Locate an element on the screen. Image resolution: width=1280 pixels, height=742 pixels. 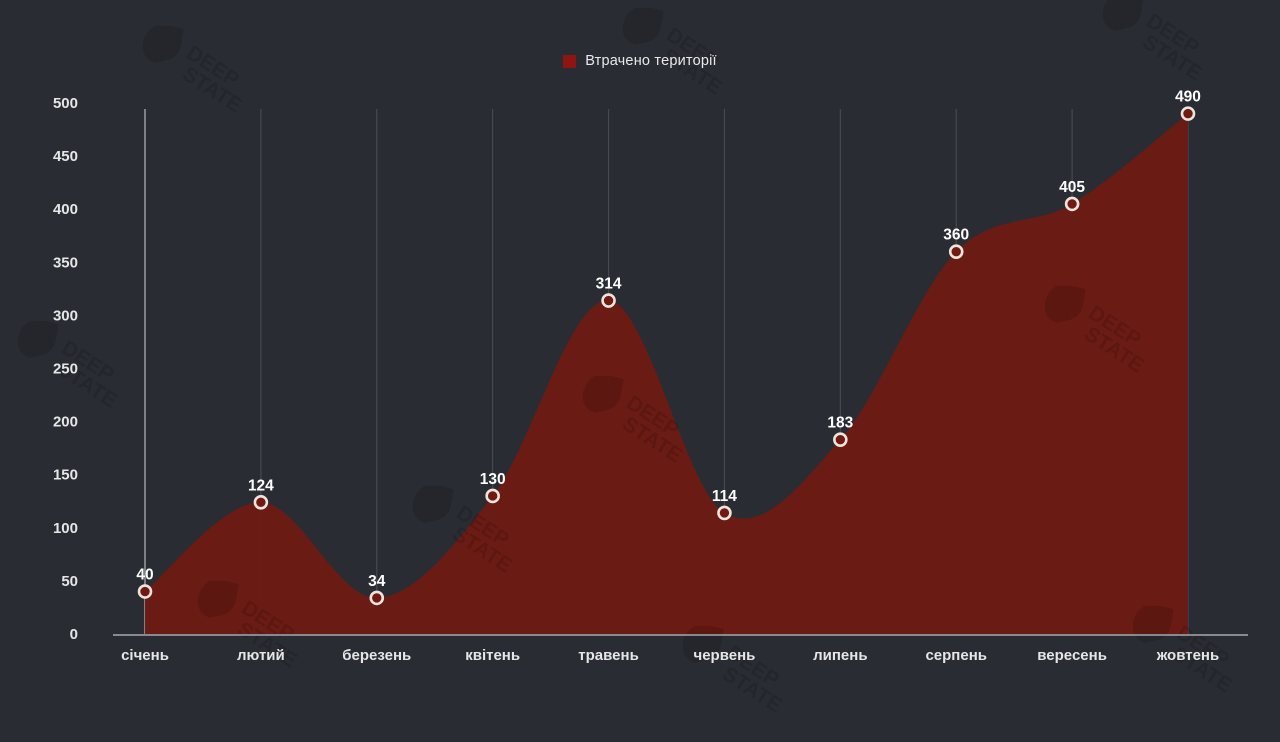
y-axis-tick-label: 300 is located at coordinates (65, 315).